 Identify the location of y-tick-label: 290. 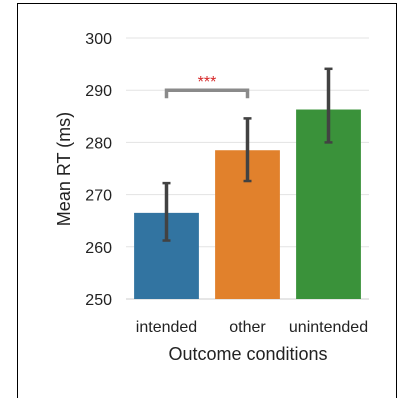
(98, 91).